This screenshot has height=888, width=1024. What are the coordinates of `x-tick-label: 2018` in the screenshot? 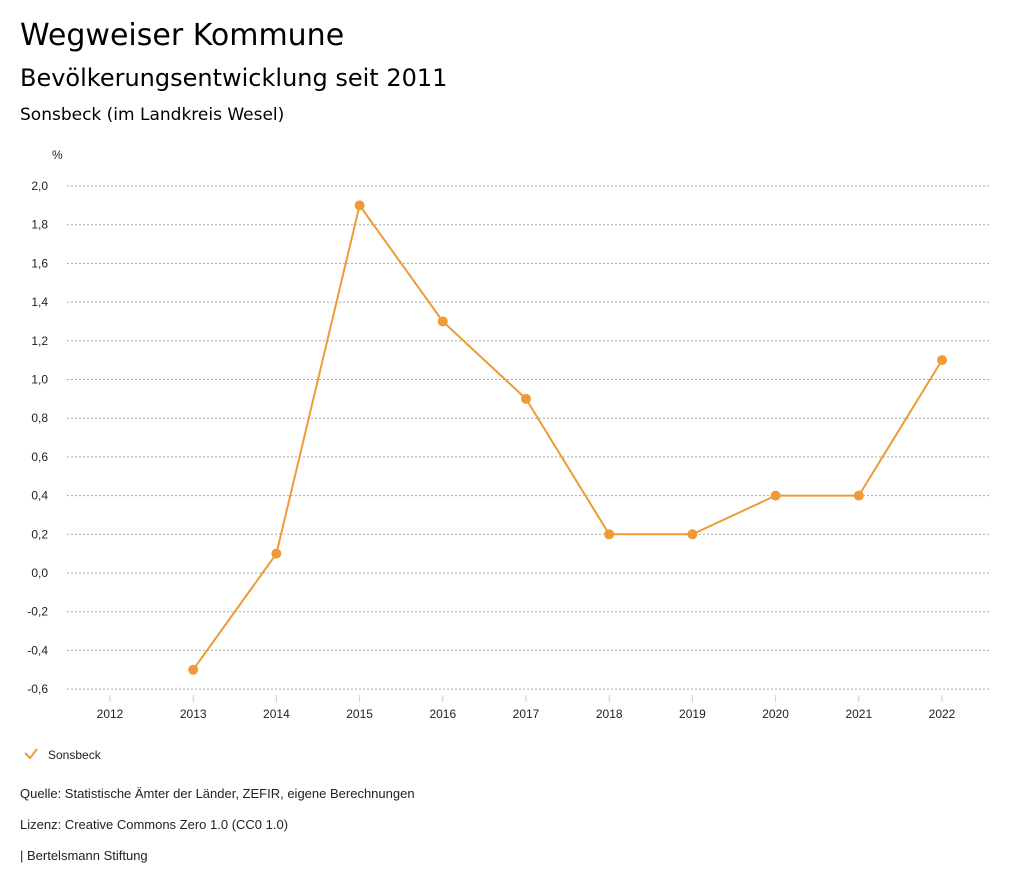 It's located at (609, 714).